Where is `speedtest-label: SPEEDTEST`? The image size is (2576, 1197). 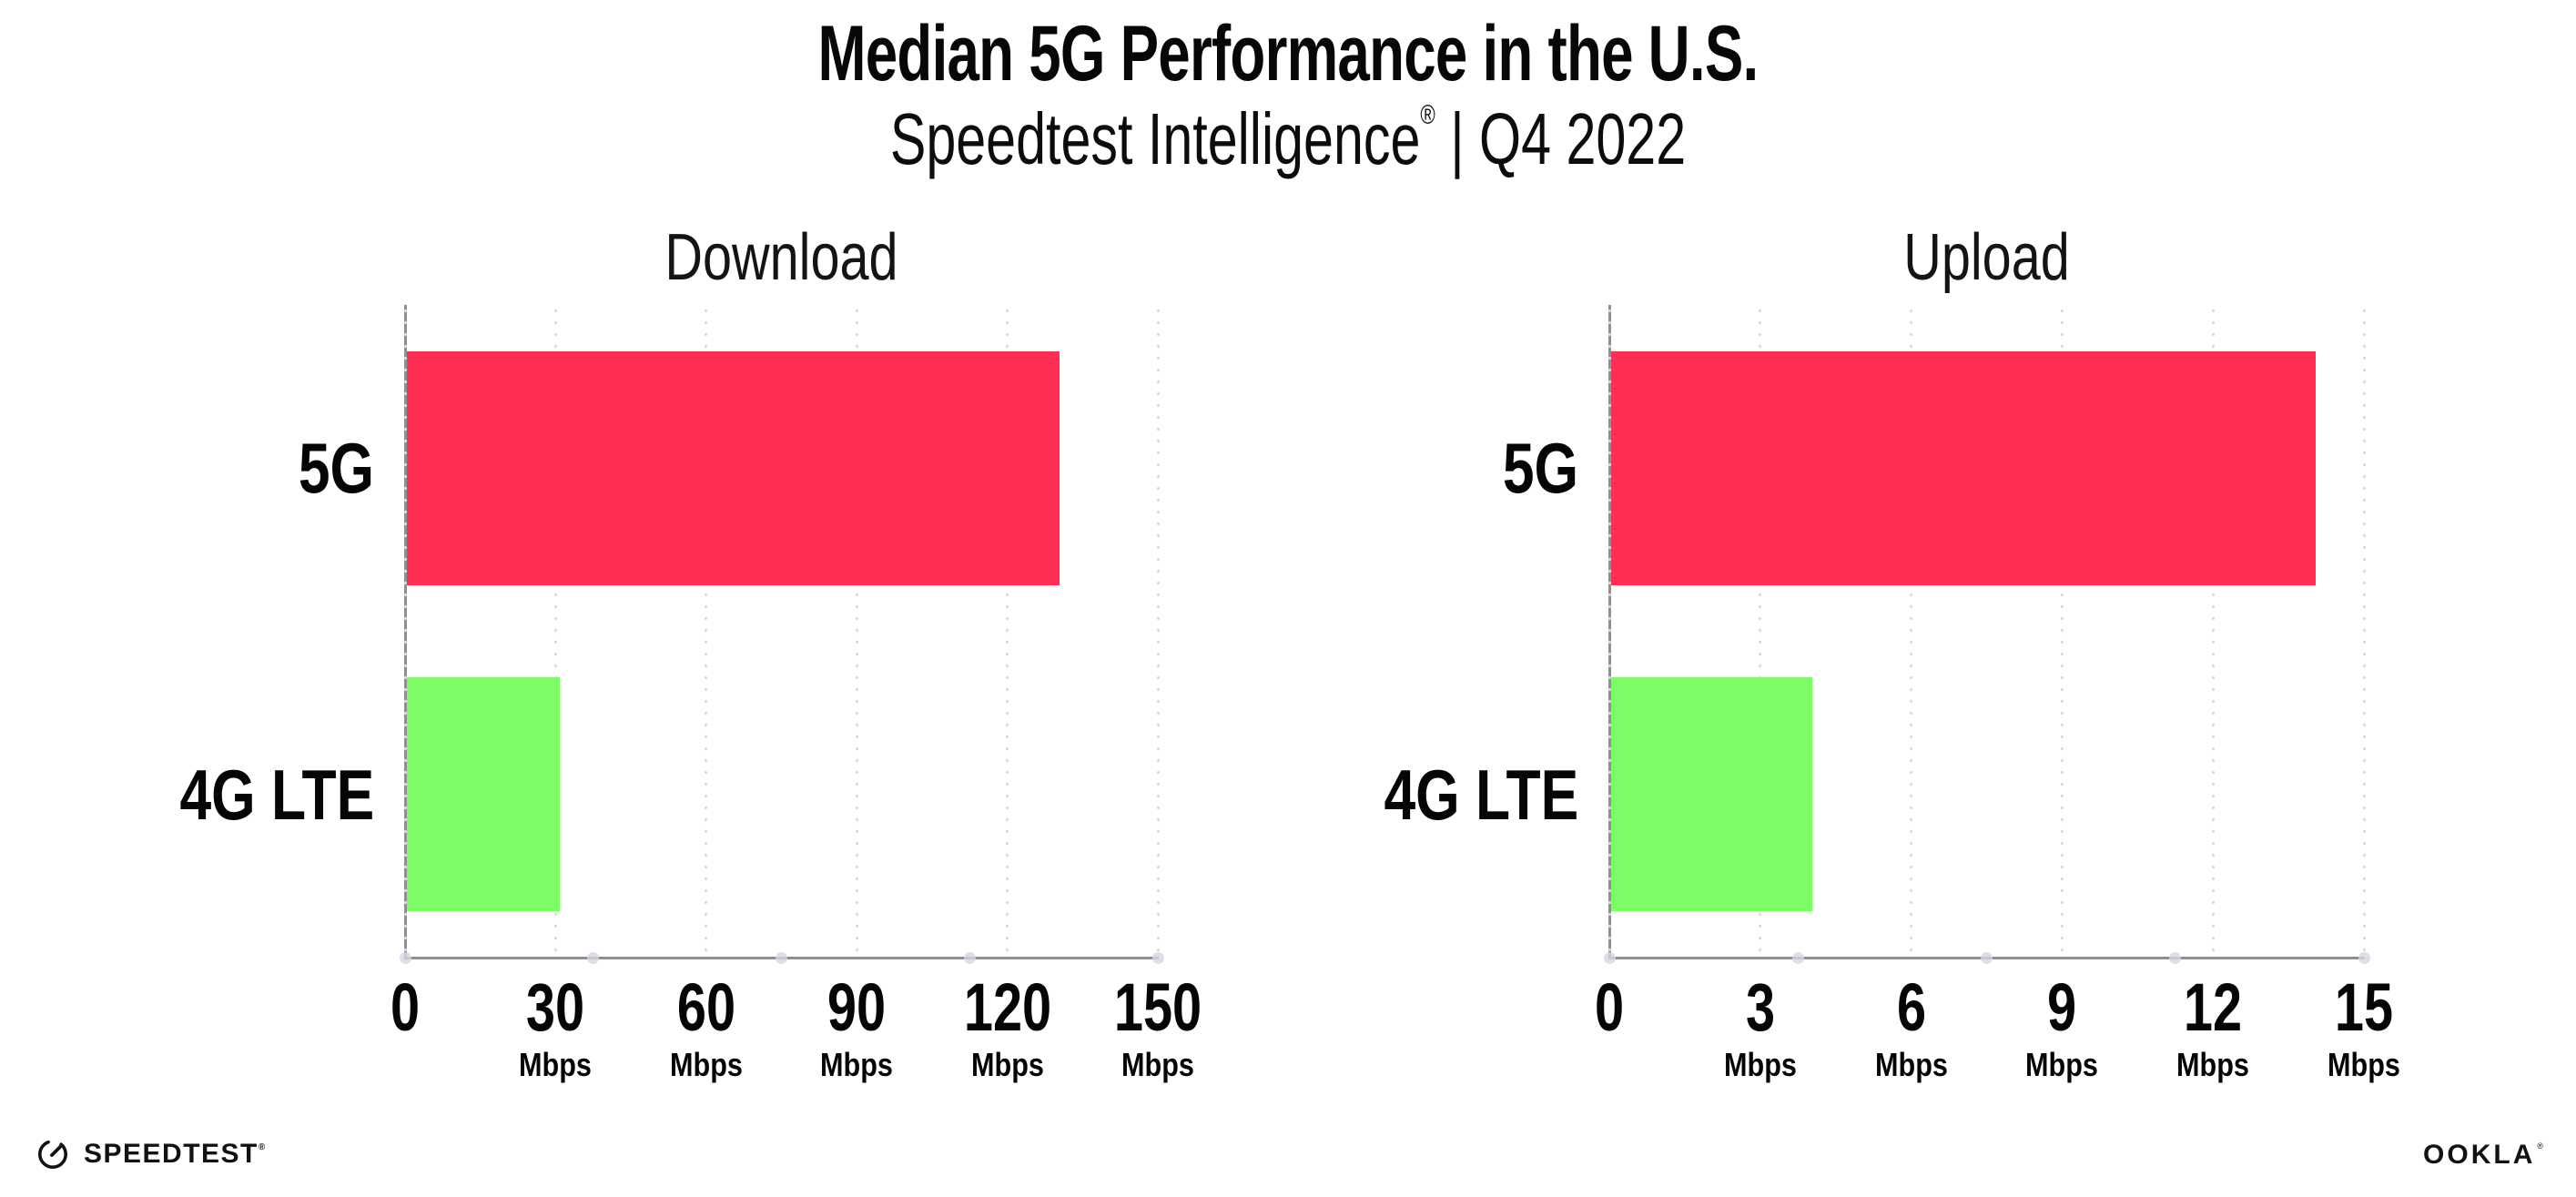
speedtest-label: SPEEDTEST is located at coordinates (171, 1154).